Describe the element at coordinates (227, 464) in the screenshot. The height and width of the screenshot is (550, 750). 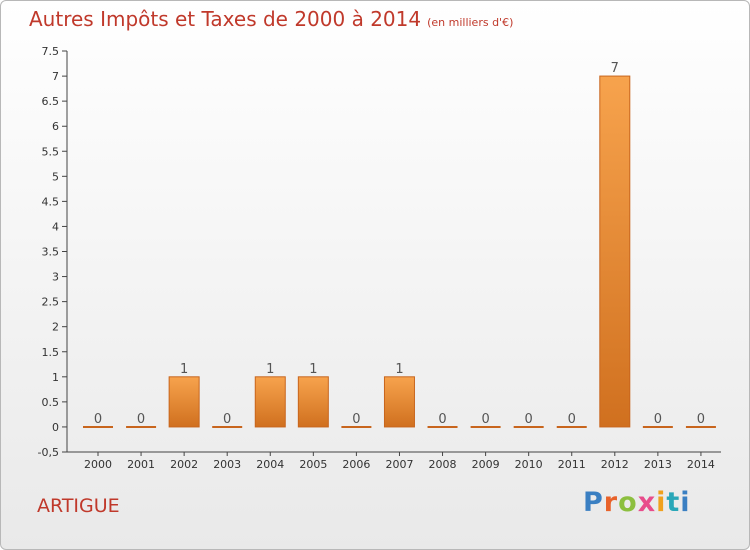
I see `x-tick-label: 2003` at that location.